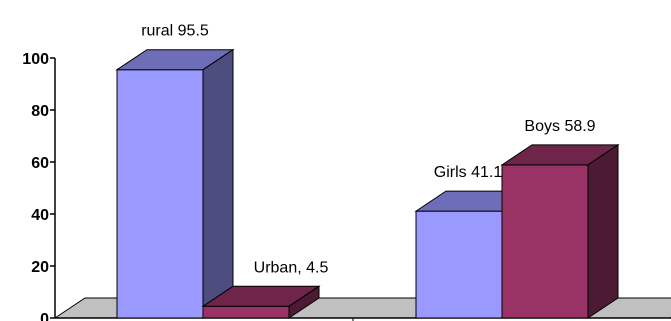  I want to click on y-tick-label: 80, so click(40, 111).